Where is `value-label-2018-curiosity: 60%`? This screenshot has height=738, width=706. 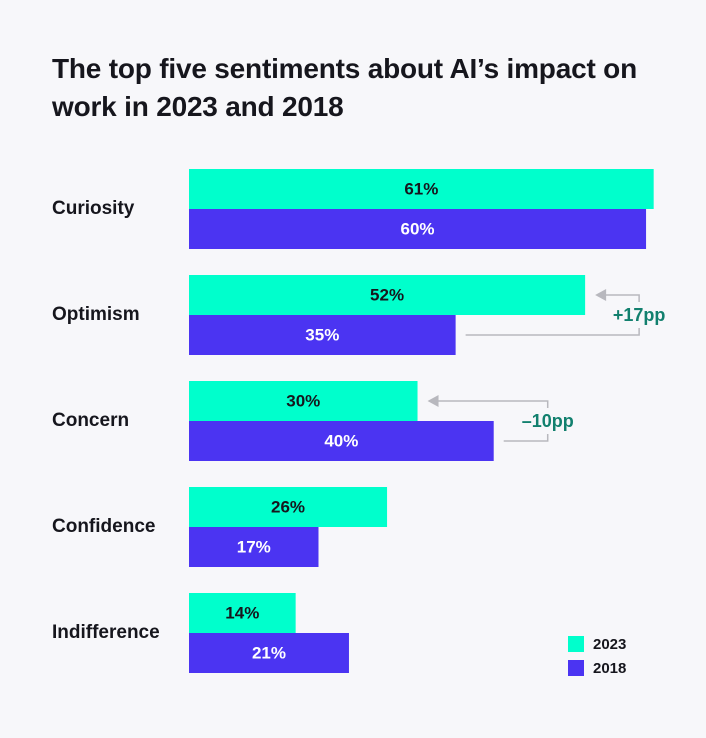 value-label-2018-curiosity: 60% is located at coordinates (418, 228).